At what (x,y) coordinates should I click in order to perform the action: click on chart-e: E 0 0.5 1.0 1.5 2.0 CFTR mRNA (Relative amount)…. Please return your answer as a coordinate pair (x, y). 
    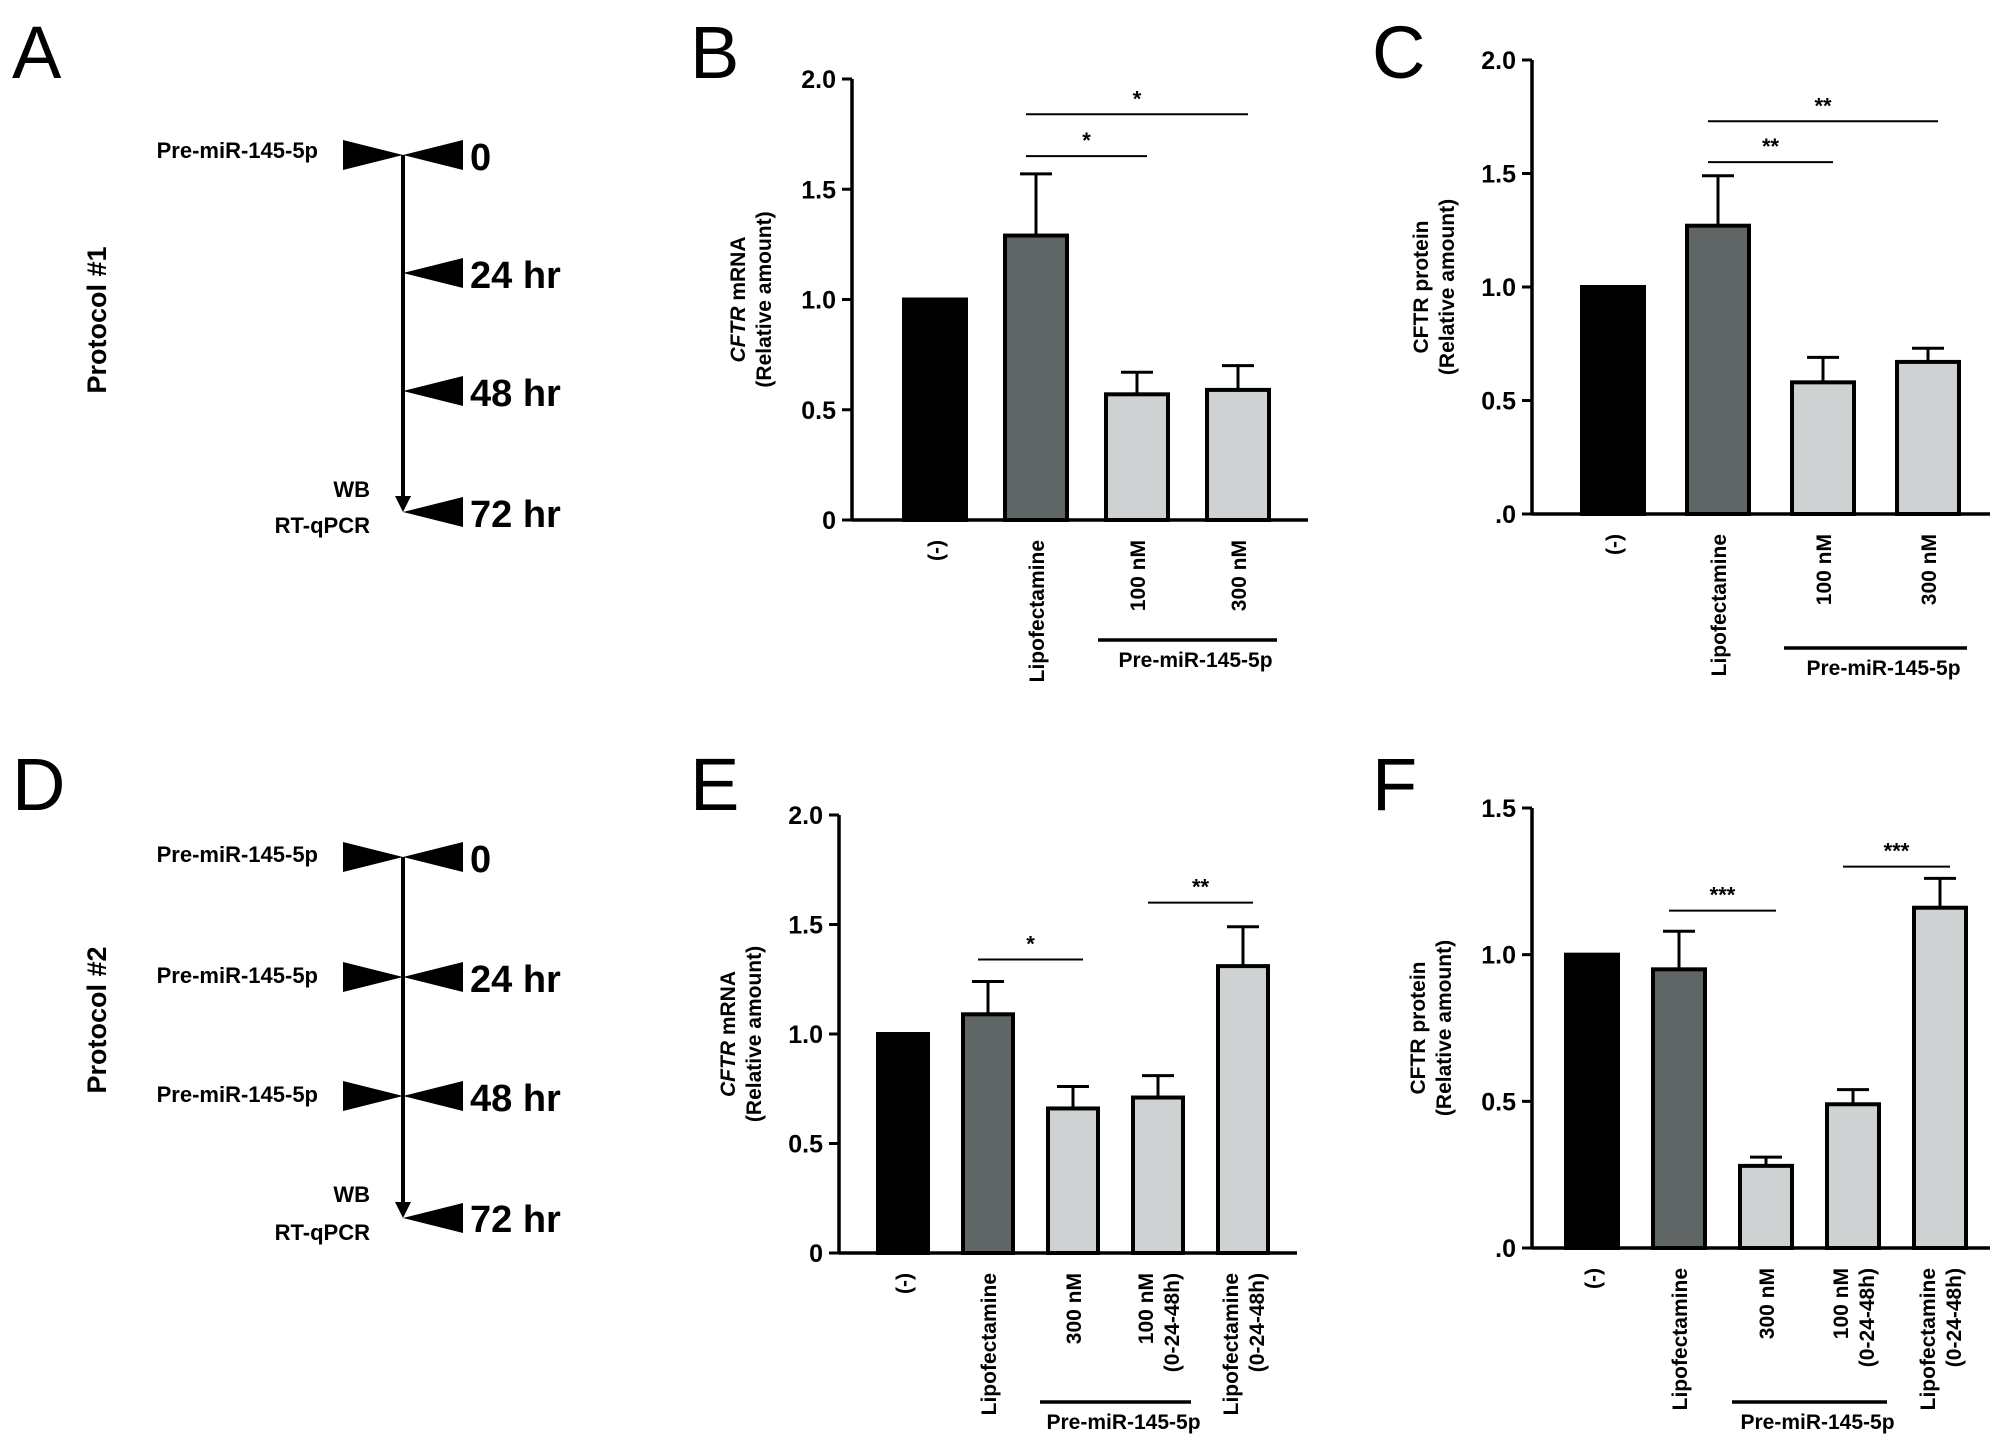
    Looking at the image, I should click on (993, 1088).